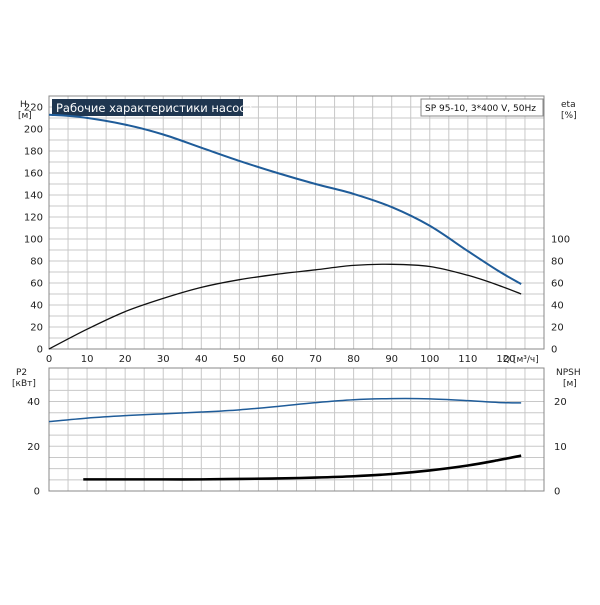 This screenshot has height=605, width=600. Describe the element at coordinates (521, 360) in the screenshot. I see `x-axis-label: Q [м³/ч]` at that location.